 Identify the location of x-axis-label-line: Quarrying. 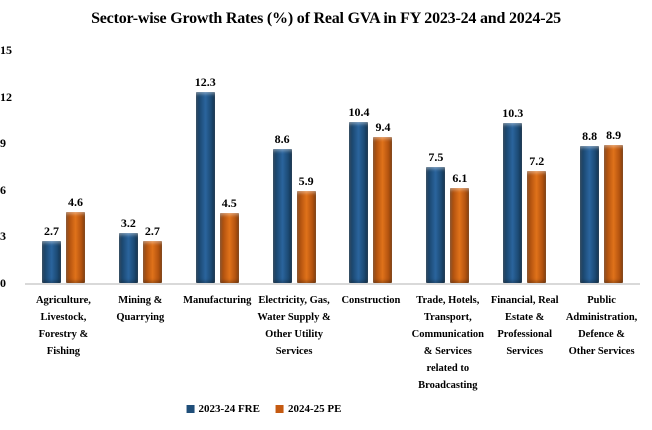
(140, 317).